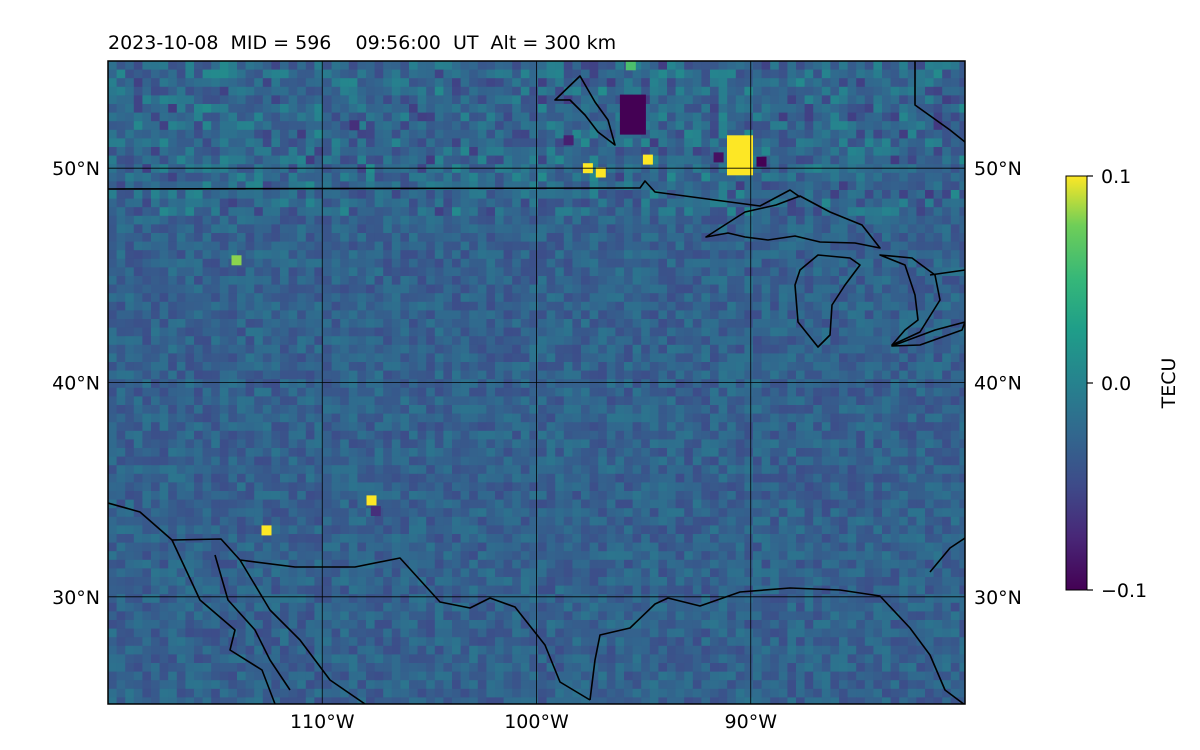 The image size is (1200, 750). I want to click on mexico-border, so click(349, 601).